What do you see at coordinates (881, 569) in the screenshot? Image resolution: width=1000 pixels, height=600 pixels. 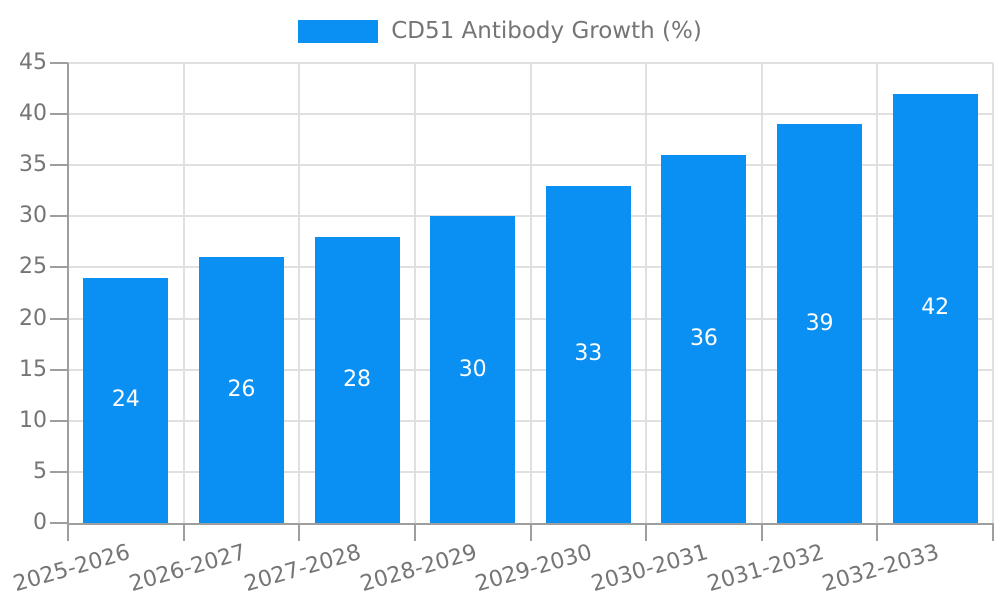 I see `x-axis-category-label: 2032-2033` at bounding box center [881, 569].